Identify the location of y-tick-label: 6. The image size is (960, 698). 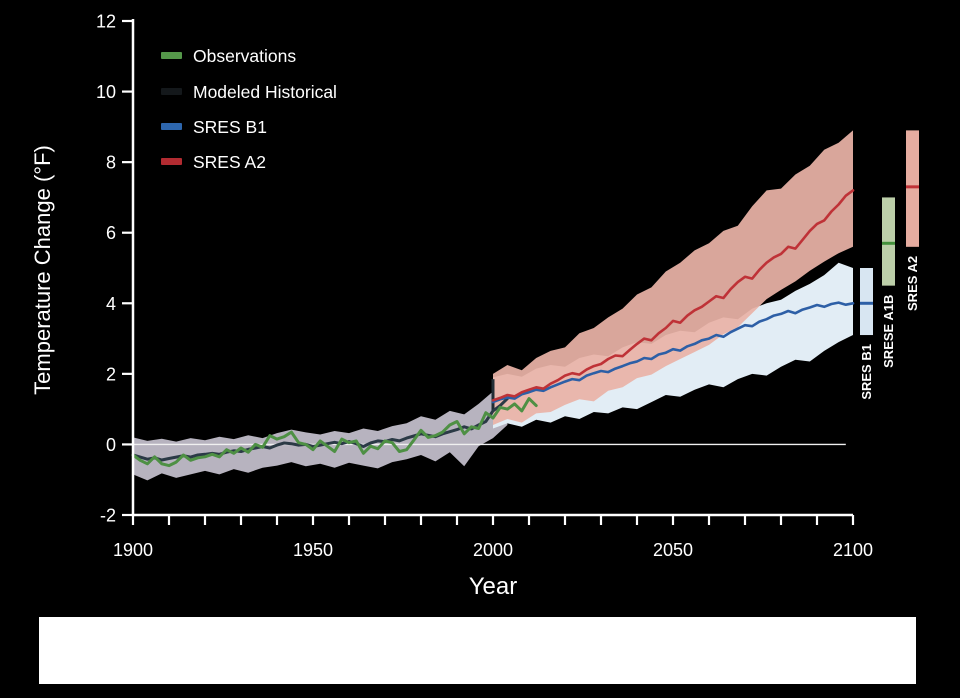
(111, 233).